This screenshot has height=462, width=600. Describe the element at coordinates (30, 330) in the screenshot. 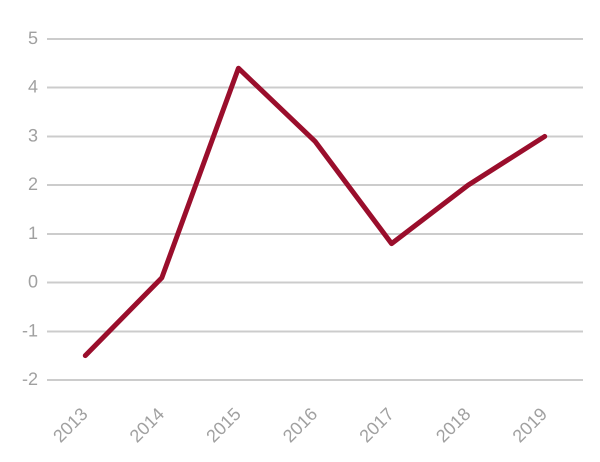

I see `y-tick-label: -1` at that location.